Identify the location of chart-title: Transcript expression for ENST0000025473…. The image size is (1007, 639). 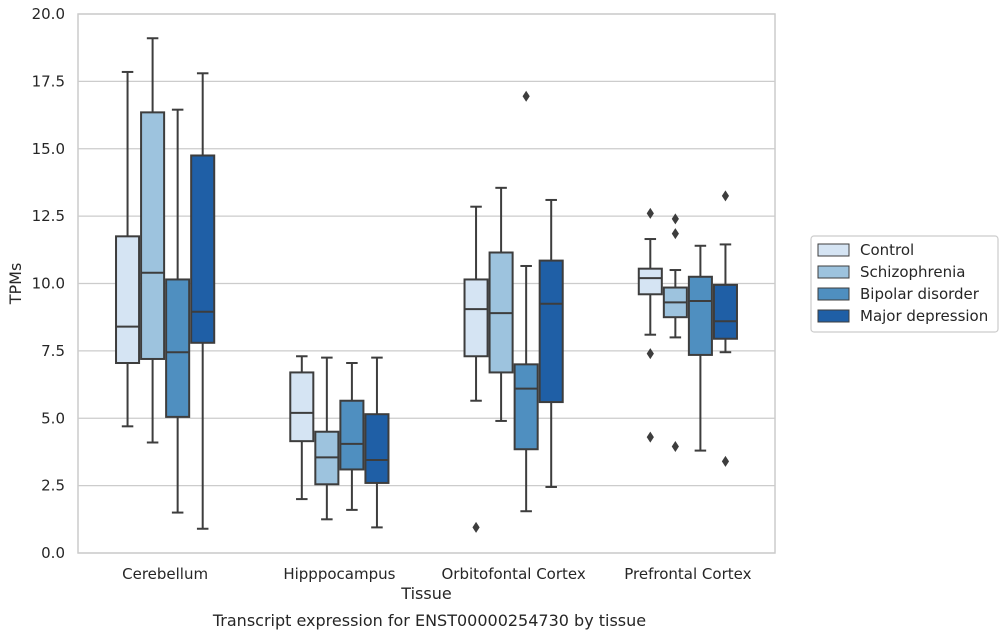
(429, 620).